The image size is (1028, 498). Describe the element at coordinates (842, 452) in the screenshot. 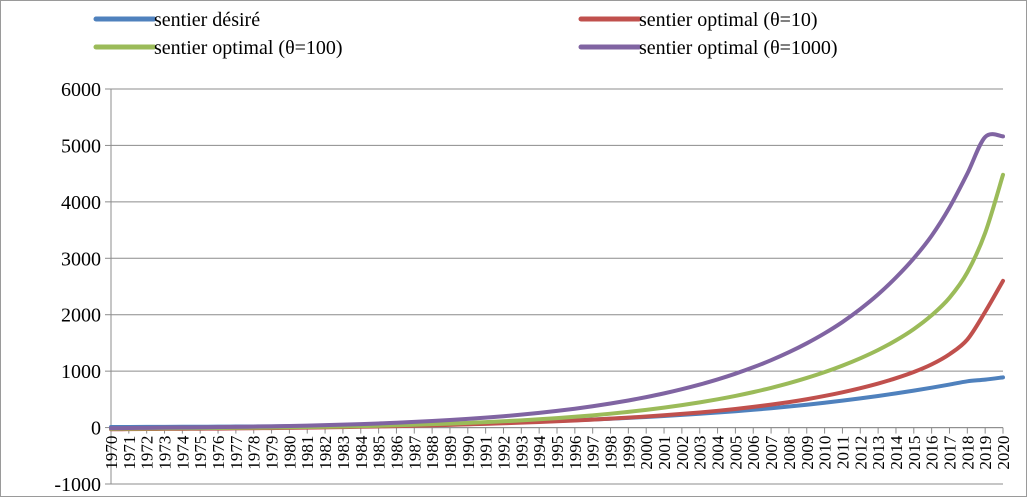

I see `x-tick-label: 2011` at that location.